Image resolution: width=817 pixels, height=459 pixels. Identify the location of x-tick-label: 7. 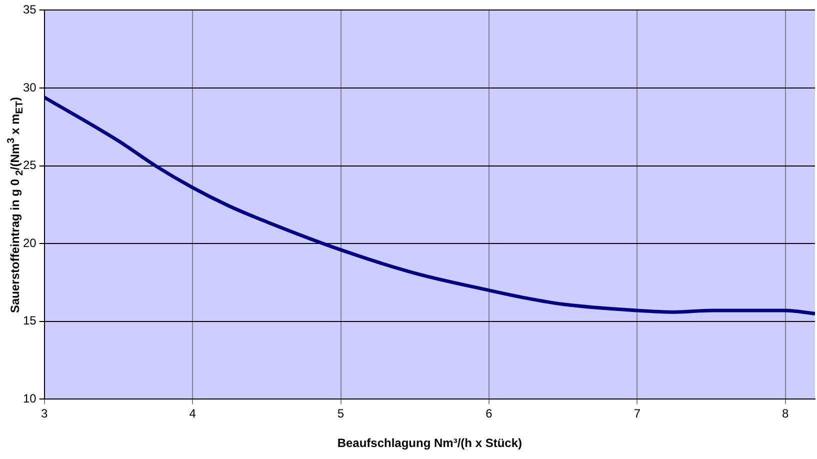
(637, 413).